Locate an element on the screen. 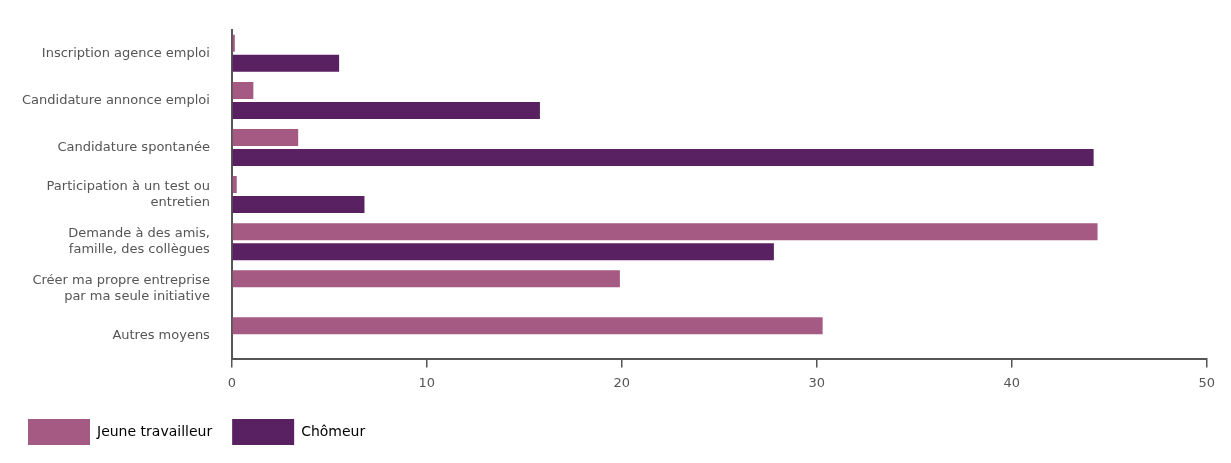 The image size is (1231, 463). legend-label: Jeune travailleur is located at coordinates (154, 430).